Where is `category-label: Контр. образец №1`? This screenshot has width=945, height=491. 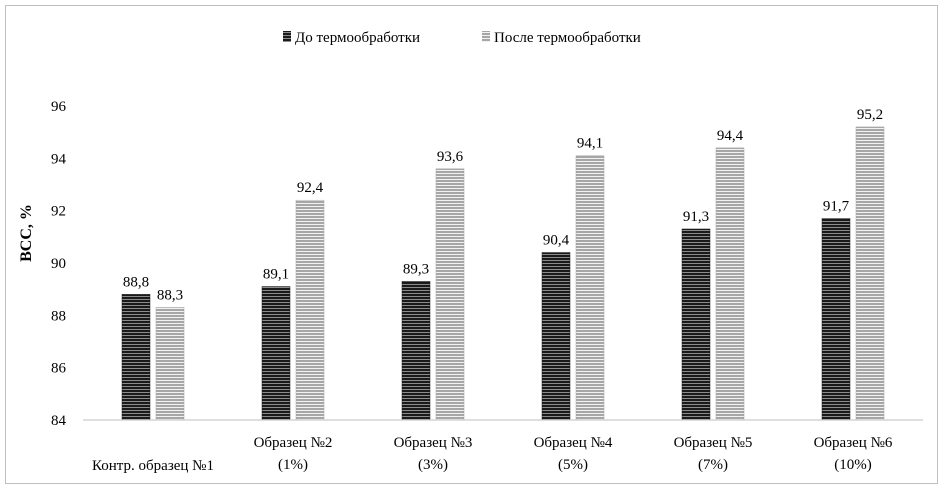
category-label: Контр. образец №1 is located at coordinates (153, 466).